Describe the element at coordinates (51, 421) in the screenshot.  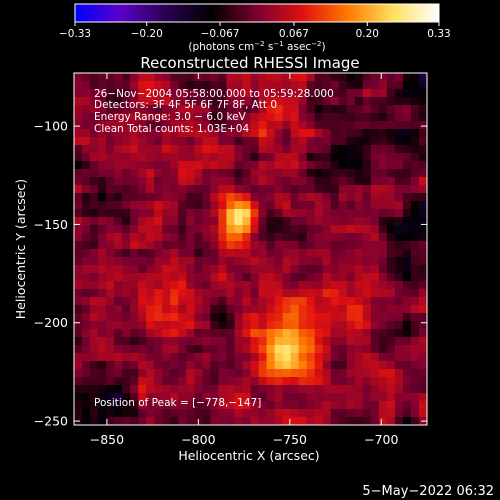
I see `y-tick-label: −250` at that location.